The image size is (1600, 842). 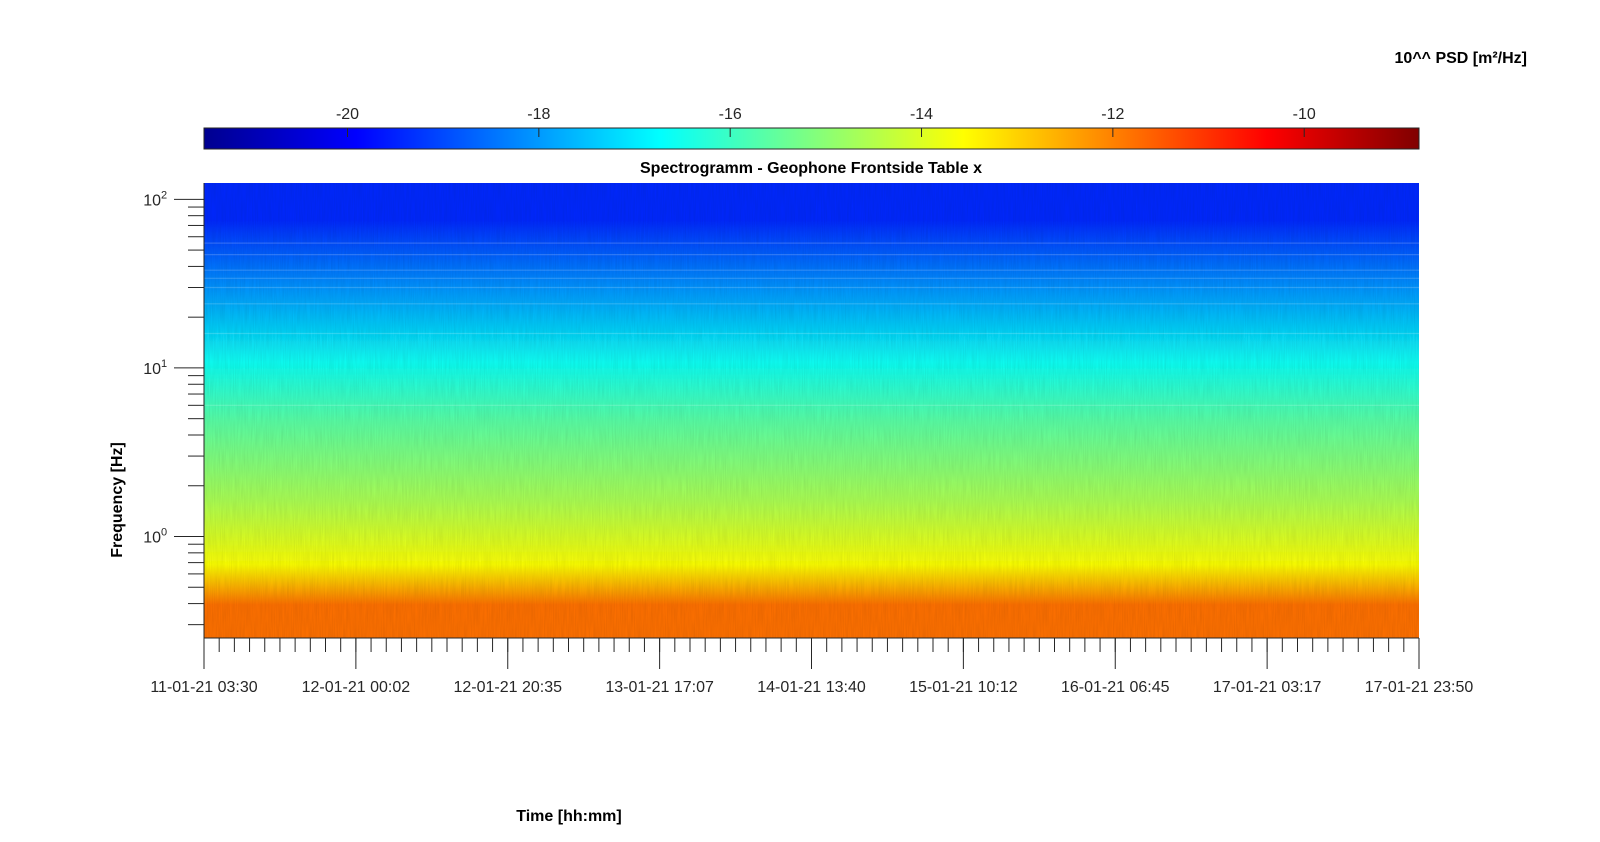 What do you see at coordinates (659, 687) in the screenshot?
I see `x-tick-label: 13-01-21 17:07` at bounding box center [659, 687].